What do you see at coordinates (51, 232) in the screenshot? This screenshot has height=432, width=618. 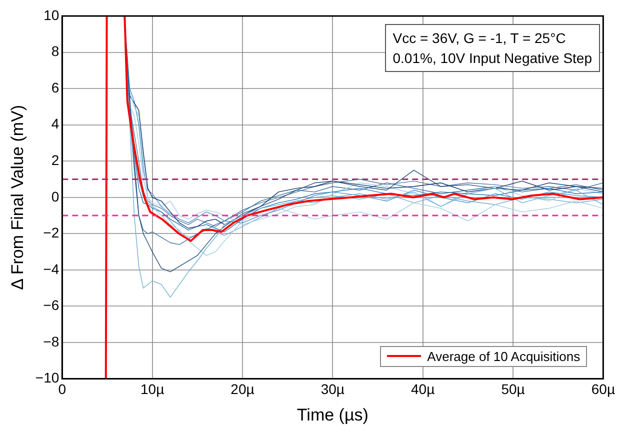 I see `y-tick-label: −2` at bounding box center [51, 232].